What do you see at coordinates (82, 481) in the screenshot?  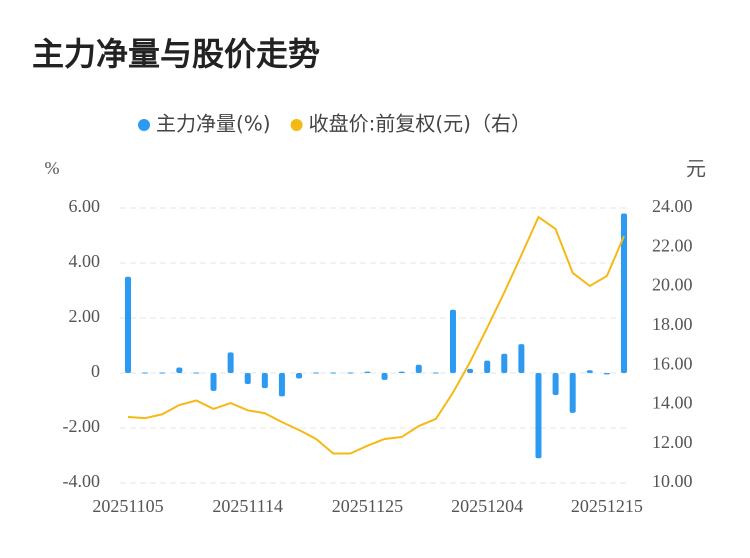 I see `y-tick-label: -4.00` at bounding box center [82, 481].